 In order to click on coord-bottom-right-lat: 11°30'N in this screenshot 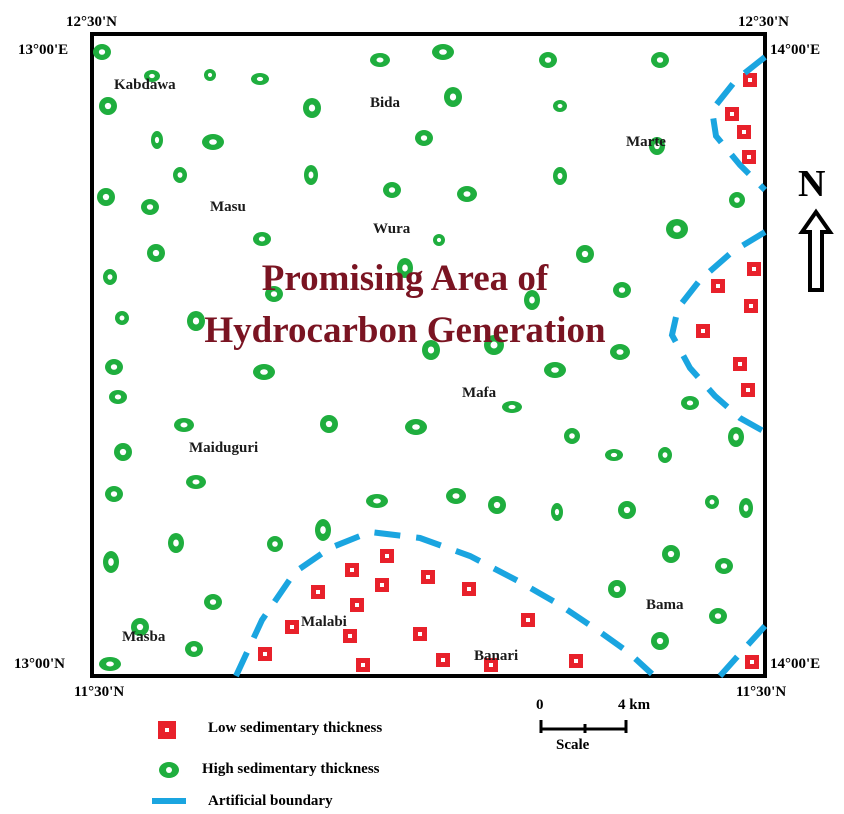, I will do `click(761, 692)`.